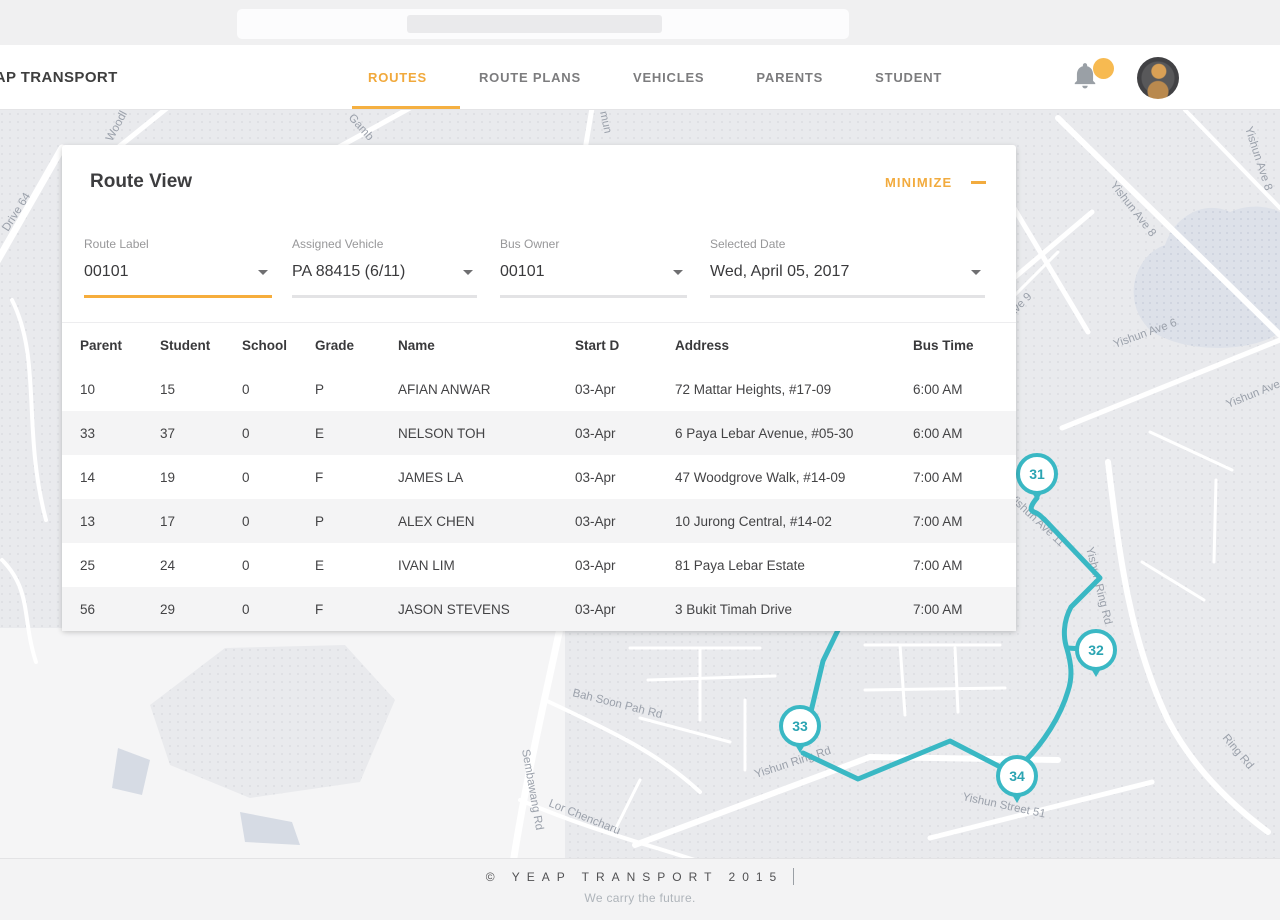 This screenshot has width=1280, height=920. I want to click on filter-label: Route Label, so click(116, 244).